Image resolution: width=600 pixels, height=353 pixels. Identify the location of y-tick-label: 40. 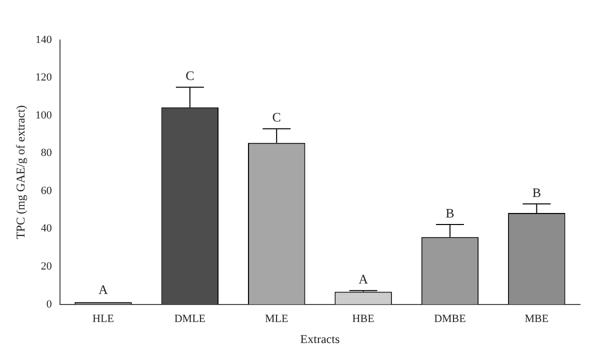
(46, 228).